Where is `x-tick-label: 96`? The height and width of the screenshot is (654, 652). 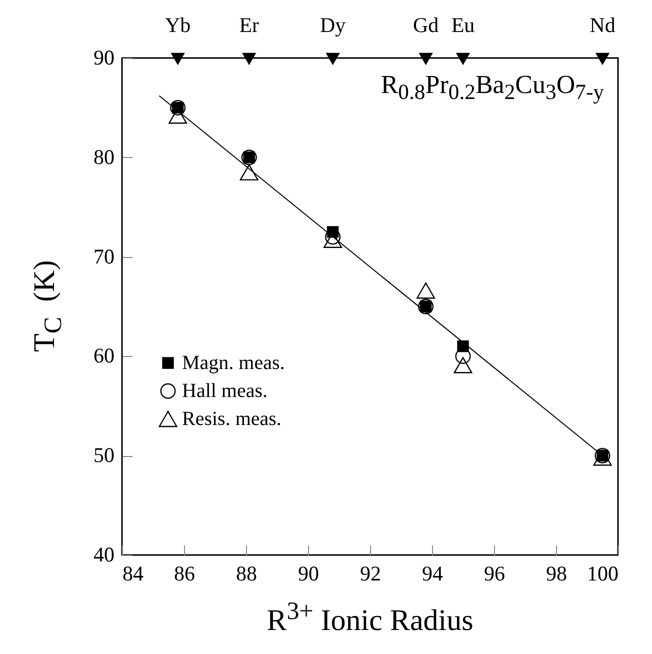 x-tick-label: 96 is located at coordinates (494, 574).